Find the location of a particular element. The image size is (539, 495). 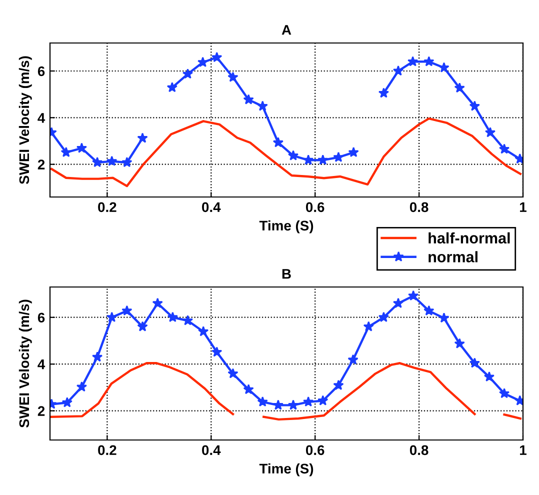

chart-title: A is located at coordinates (287, 30).